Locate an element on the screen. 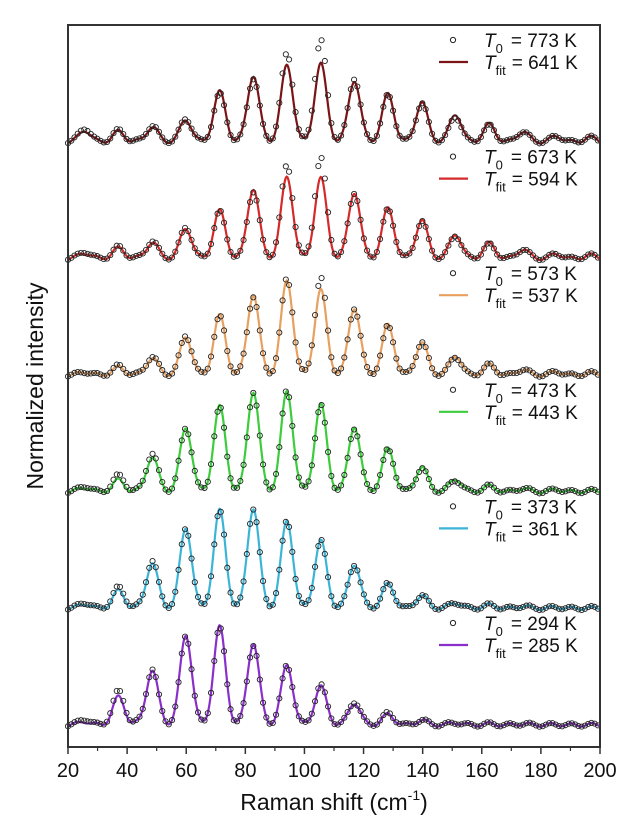 This screenshot has height=840, width=639. x-axis-title-sup: -1 is located at coordinates (414, 795).